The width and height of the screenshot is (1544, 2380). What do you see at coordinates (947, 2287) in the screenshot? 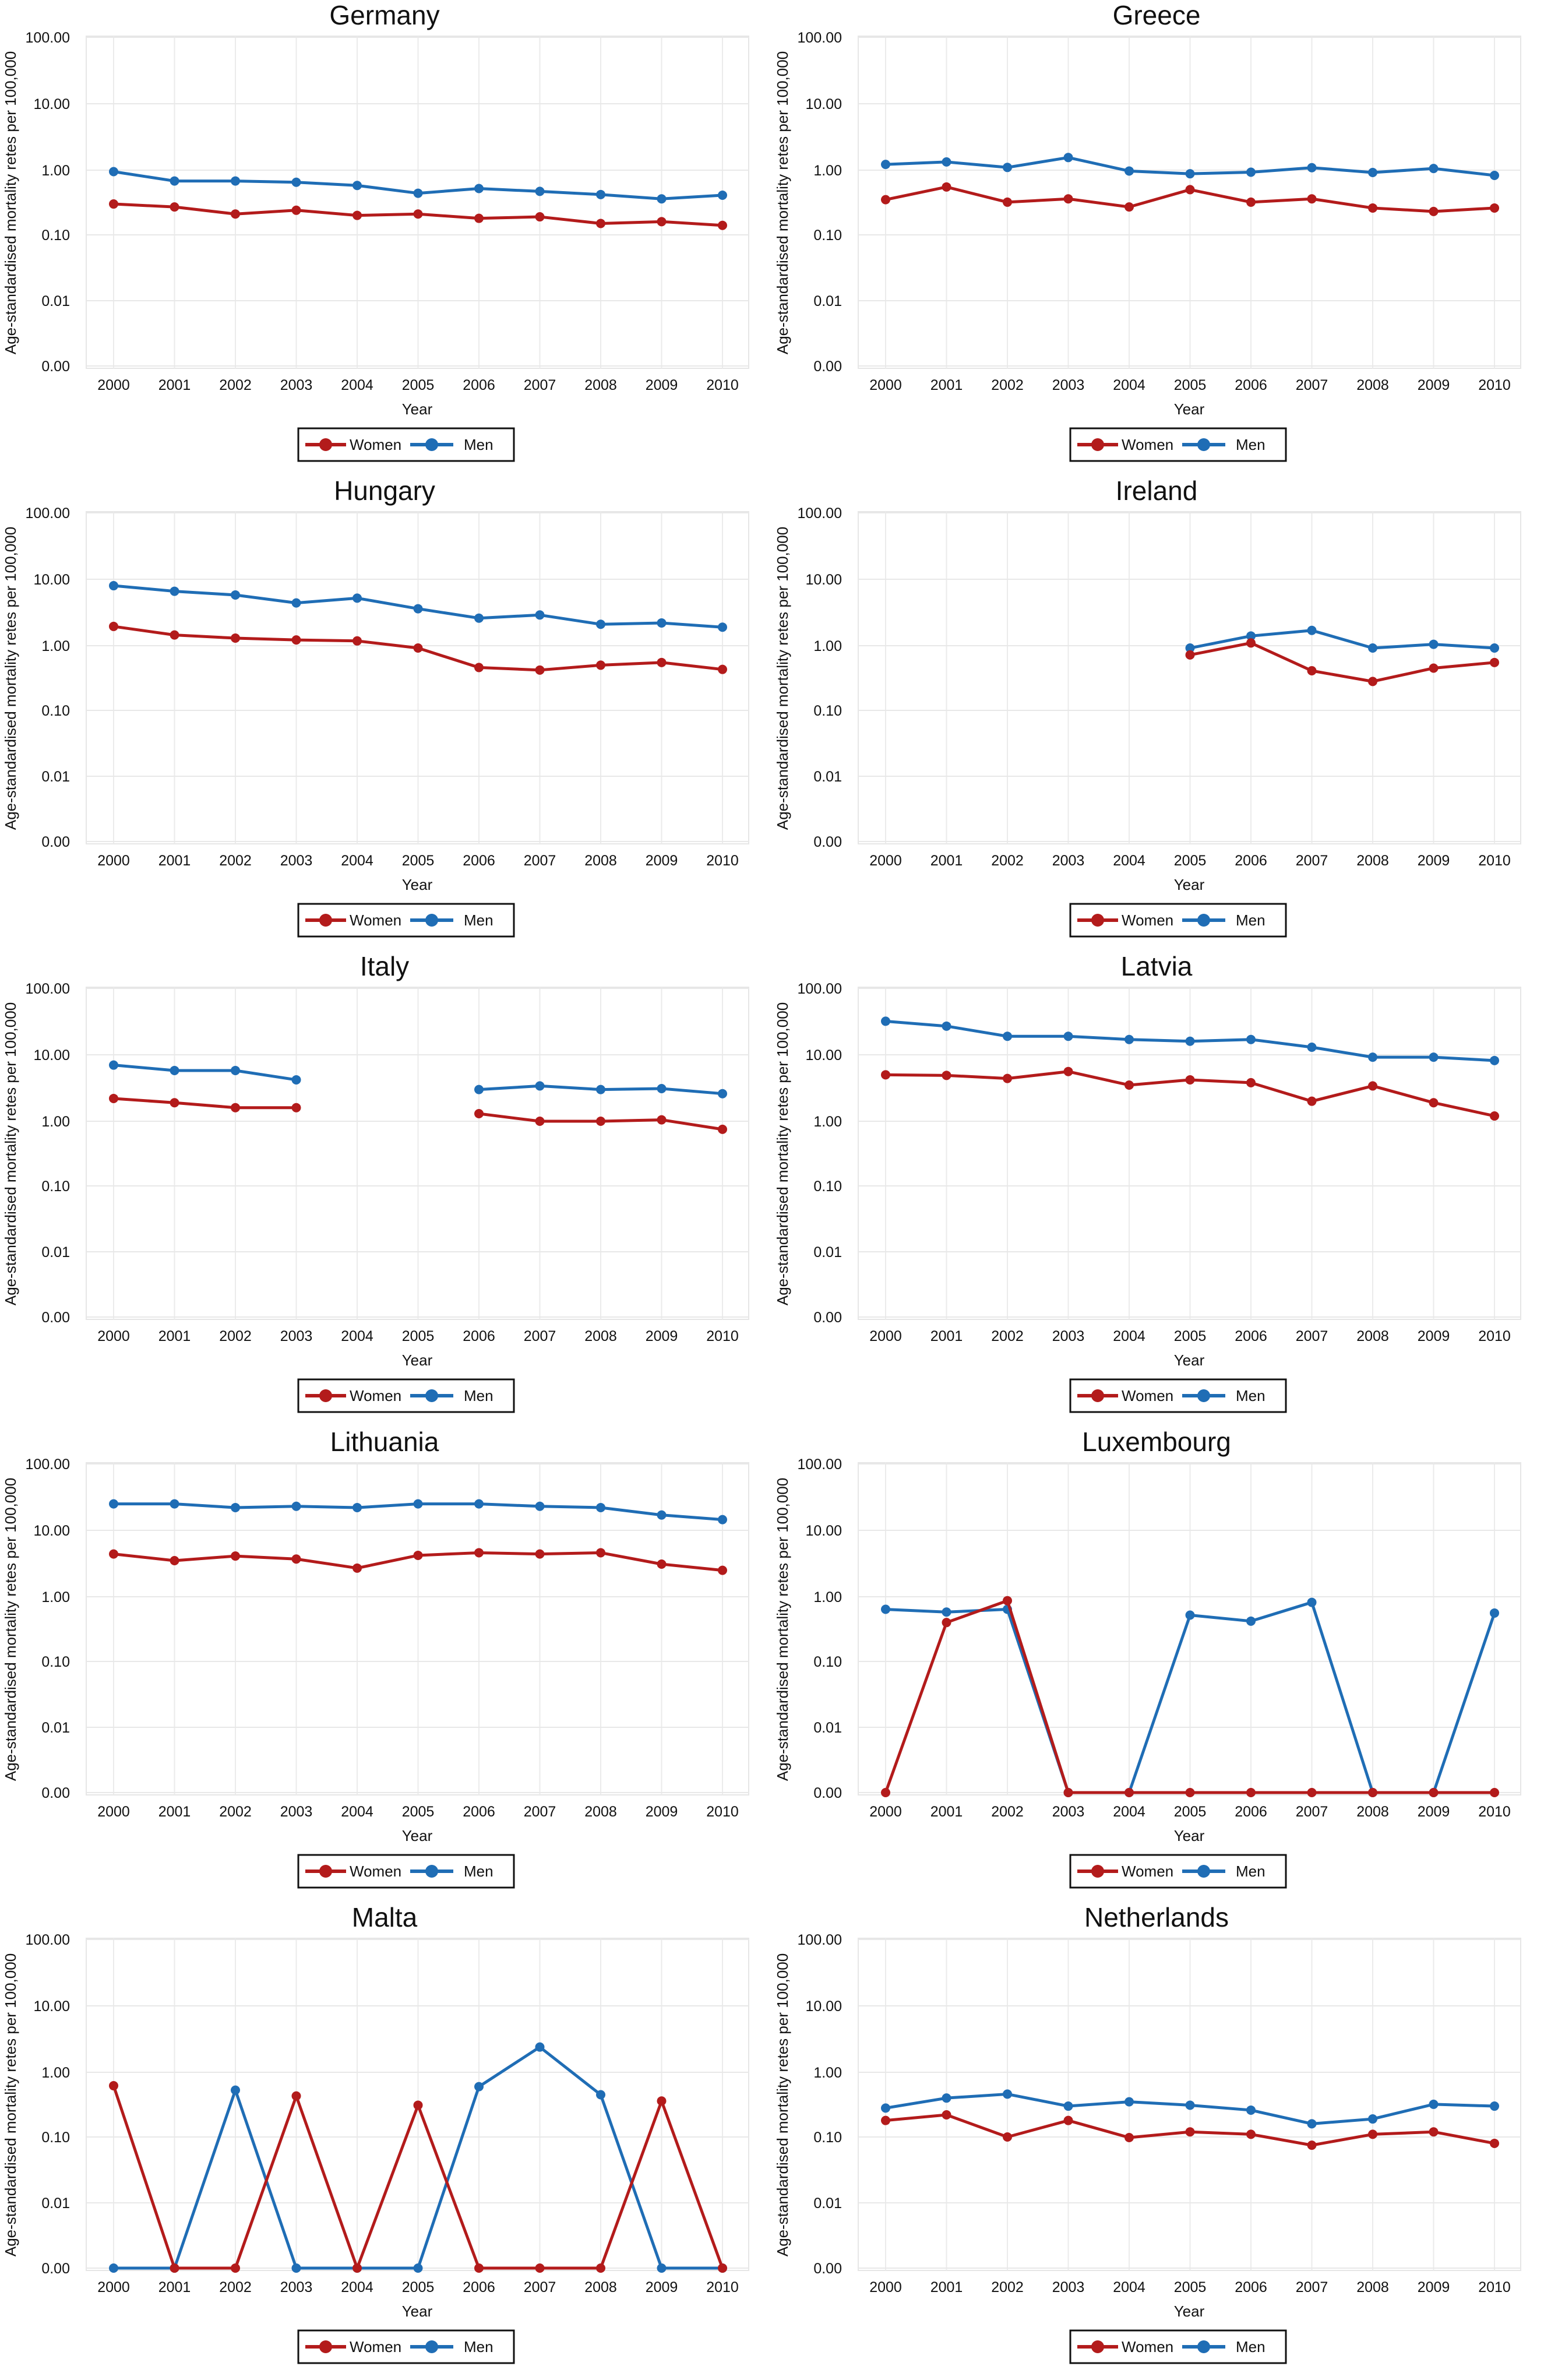
I see `x-tick-label: 2001` at bounding box center [947, 2287].